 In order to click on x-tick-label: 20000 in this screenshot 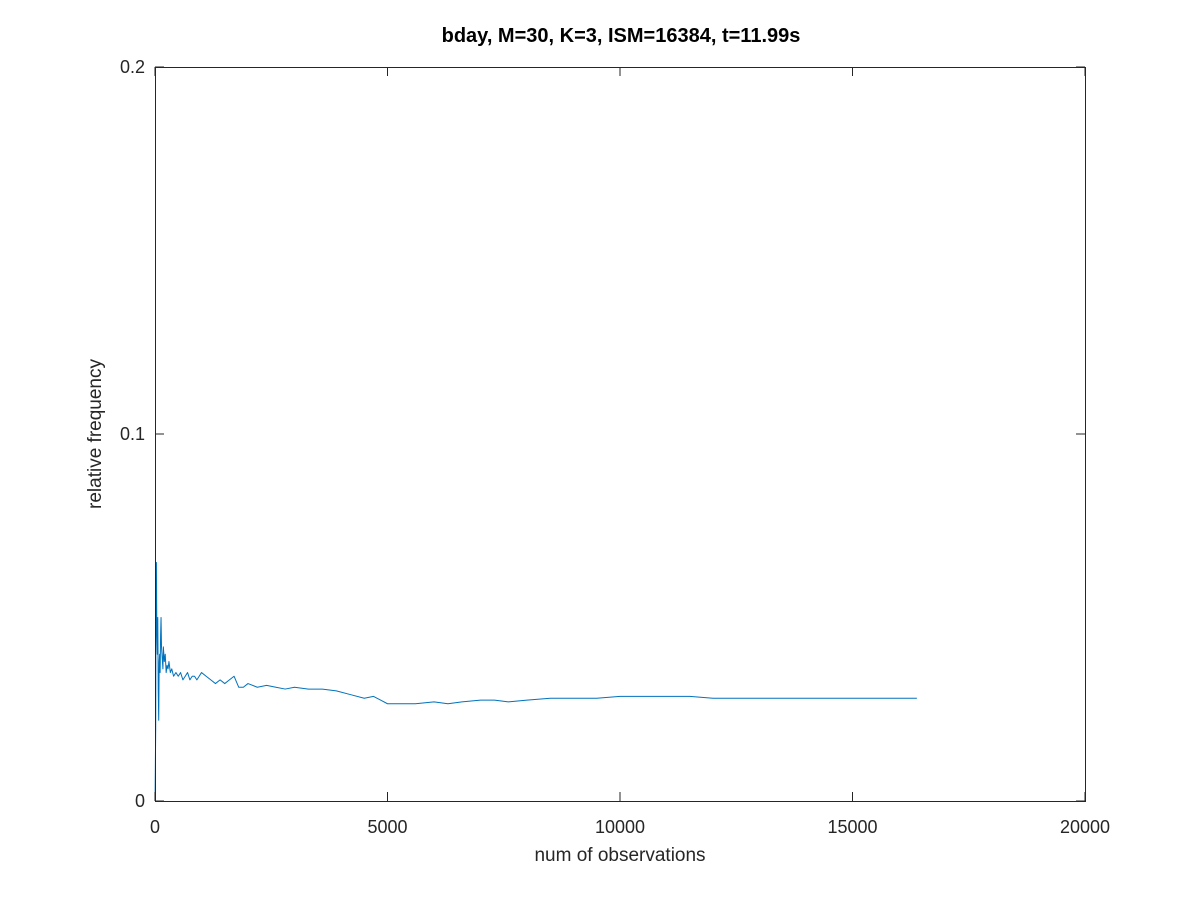, I will do `click(1085, 827)`.